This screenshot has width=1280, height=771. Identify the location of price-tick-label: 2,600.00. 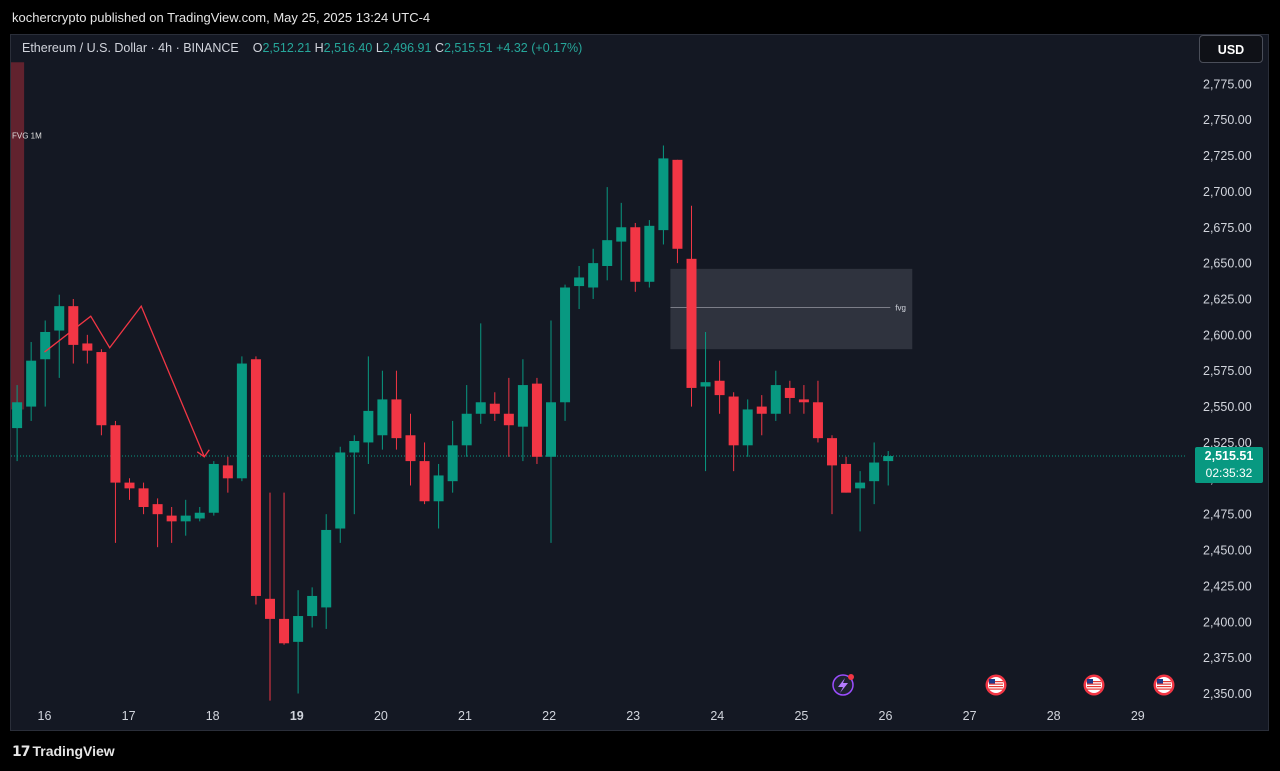
(1227, 335).